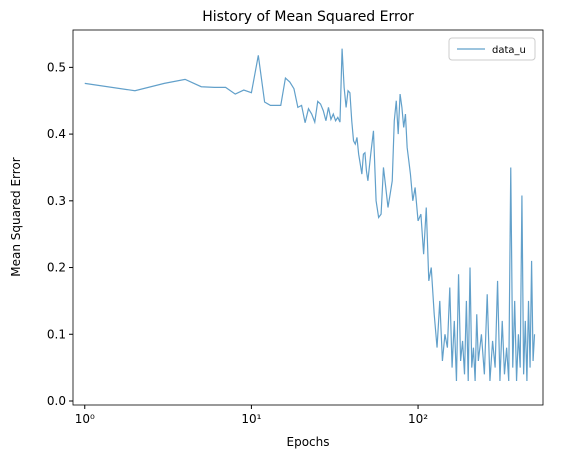  Describe the element at coordinates (251, 419) in the screenshot. I see `x-tick-label: 10¹` at that location.